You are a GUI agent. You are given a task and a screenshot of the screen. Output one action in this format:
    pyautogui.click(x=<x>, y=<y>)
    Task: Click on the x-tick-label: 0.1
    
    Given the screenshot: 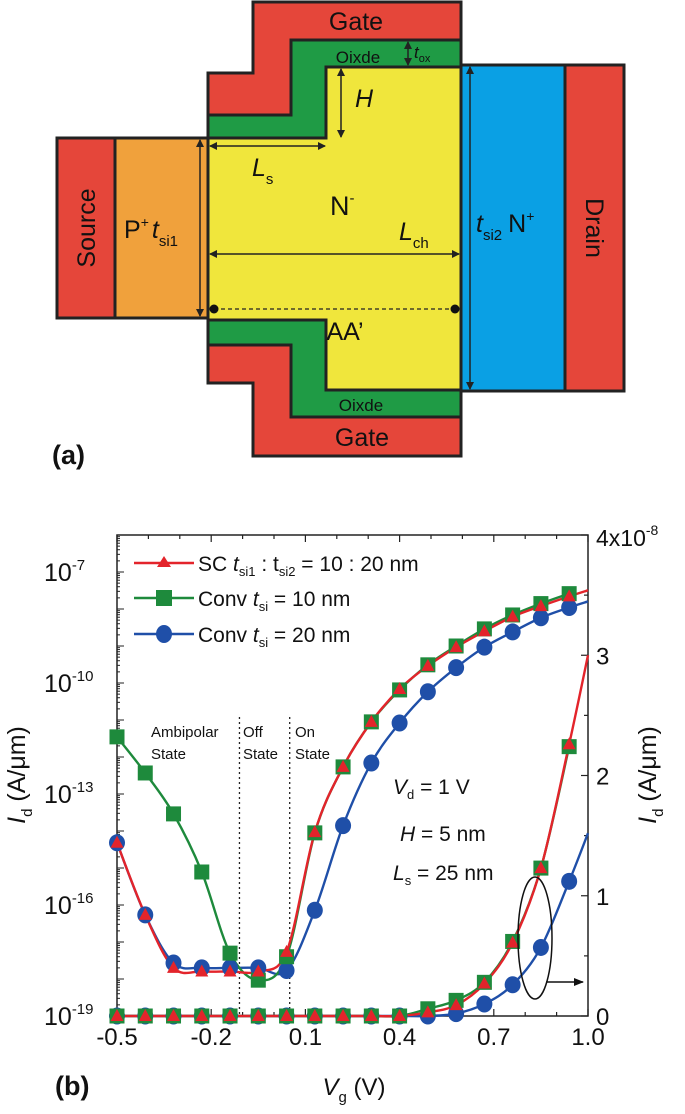 What is the action you would take?
    pyautogui.click(x=305, y=1037)
    